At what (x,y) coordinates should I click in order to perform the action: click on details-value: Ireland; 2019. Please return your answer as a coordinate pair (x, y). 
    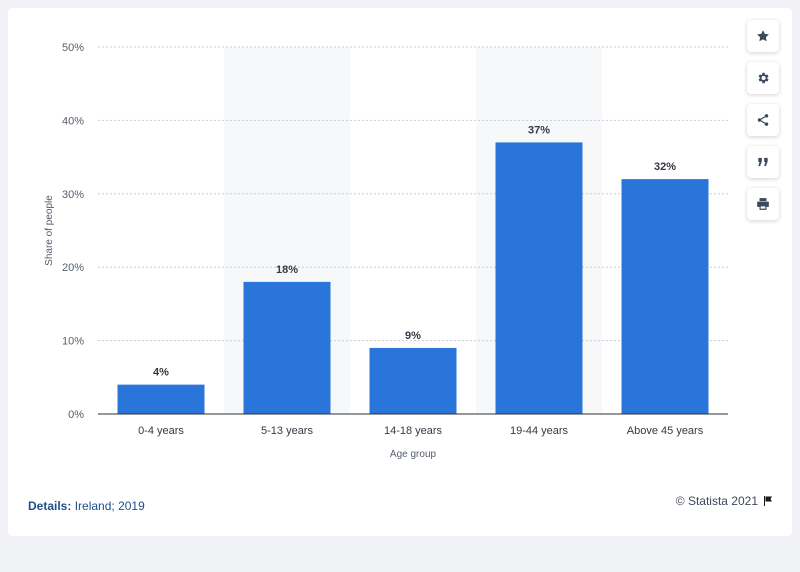
    Looking at the image, I should click on (109, 506).